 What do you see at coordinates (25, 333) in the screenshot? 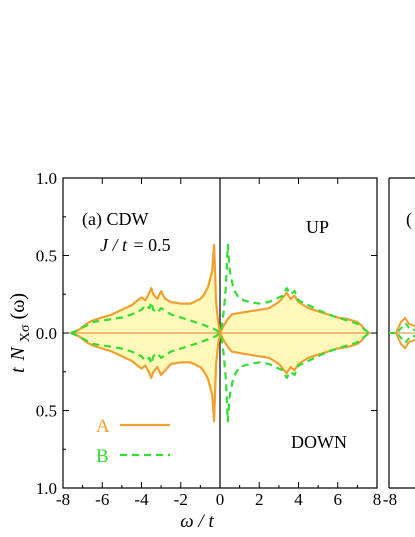
I see `y-axis-label-subscript: Xσ` at bounding box center [25, 333].